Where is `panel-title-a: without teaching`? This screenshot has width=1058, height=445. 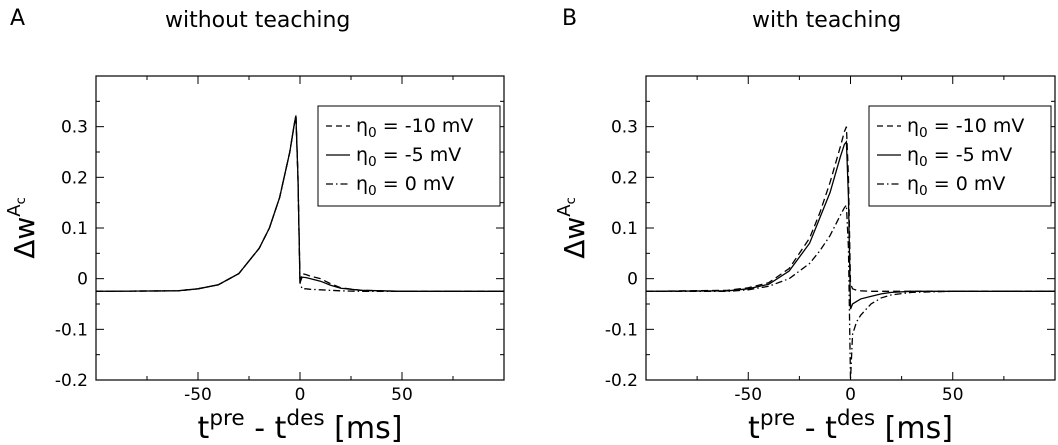 panel-title-a: without teaching is located at coordinates (258, 20).